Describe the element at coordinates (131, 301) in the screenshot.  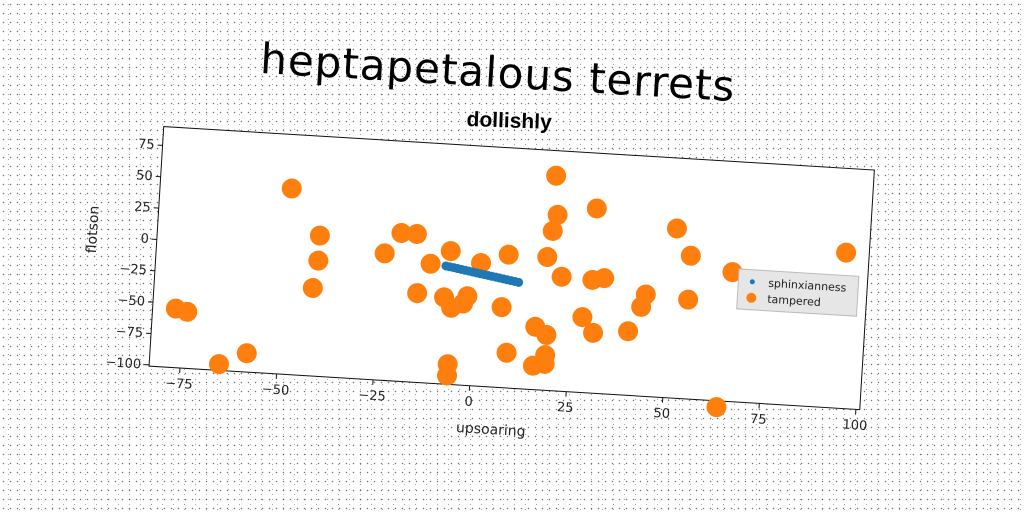
I see `y-tick-label: −50` at that location.